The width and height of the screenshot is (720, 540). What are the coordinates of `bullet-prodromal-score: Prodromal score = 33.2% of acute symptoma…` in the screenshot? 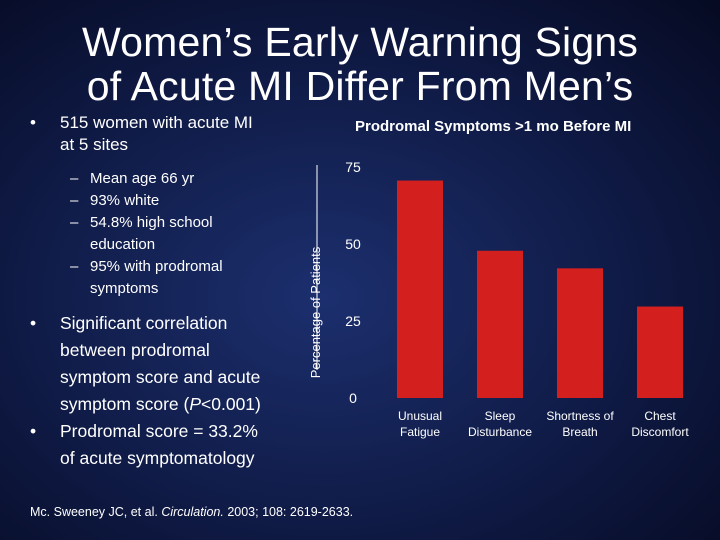 It's located at (175, 445).